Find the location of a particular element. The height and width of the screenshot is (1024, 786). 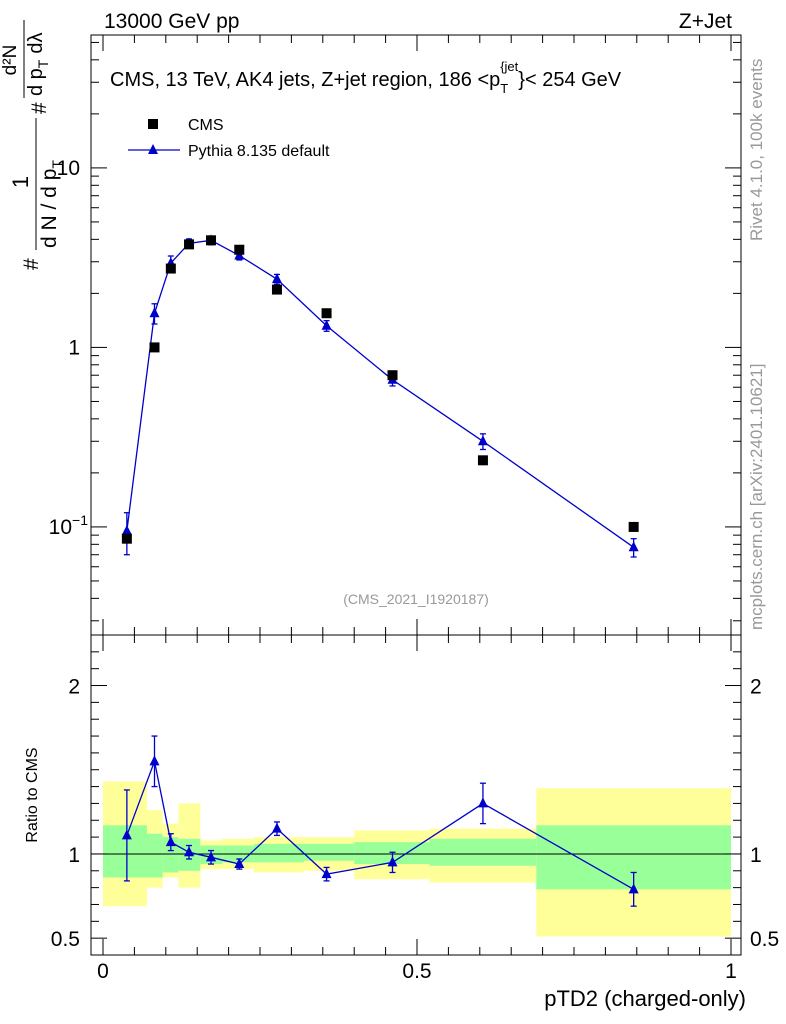

main-title-end: }< 254 GeV is located at coordinates (570, 80).